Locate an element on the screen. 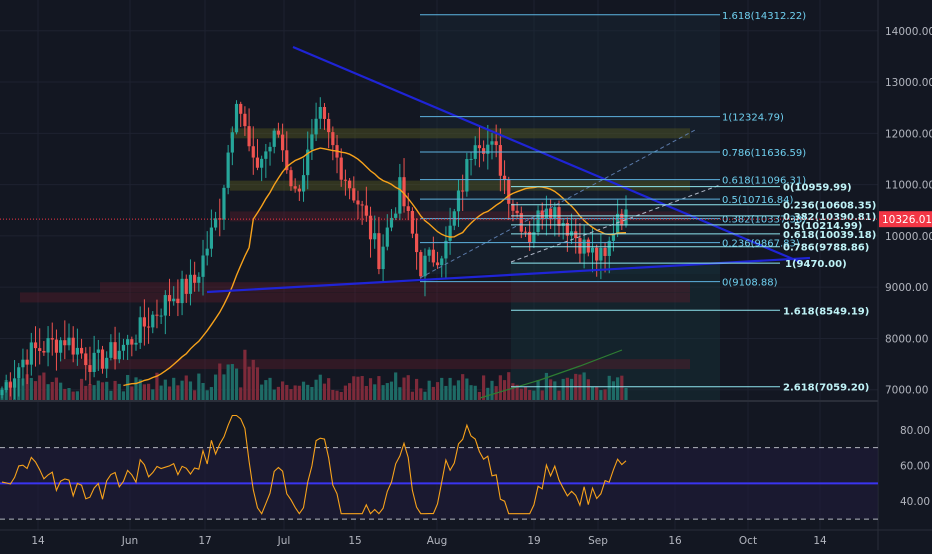  fib-diagonal-upper is located at coordinates (557, 204).